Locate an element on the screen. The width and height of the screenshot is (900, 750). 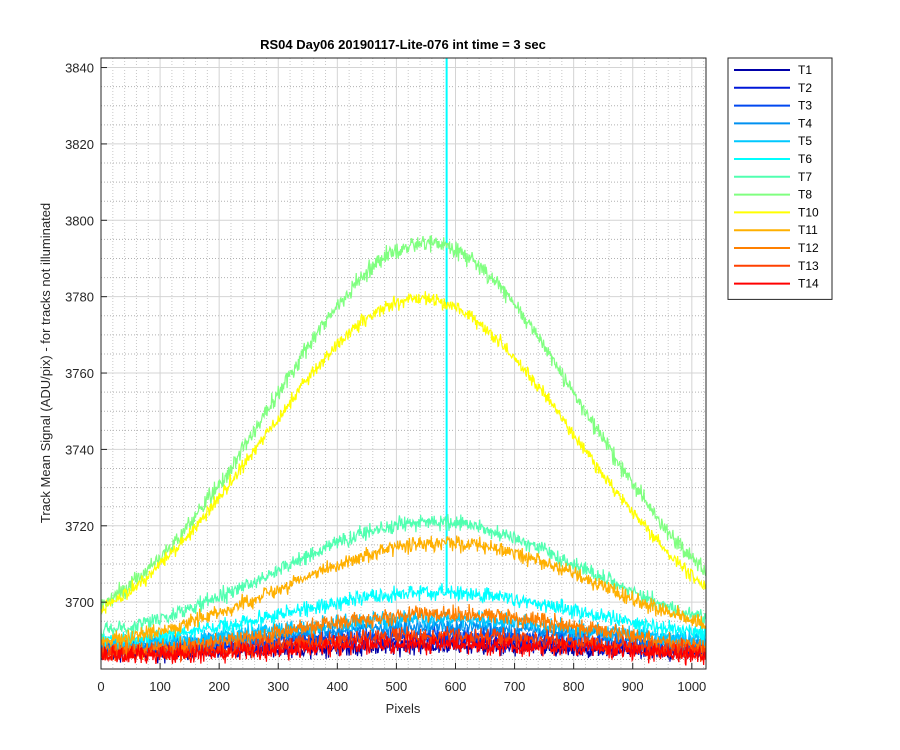
legend-box is located at coordinates (780, 178).